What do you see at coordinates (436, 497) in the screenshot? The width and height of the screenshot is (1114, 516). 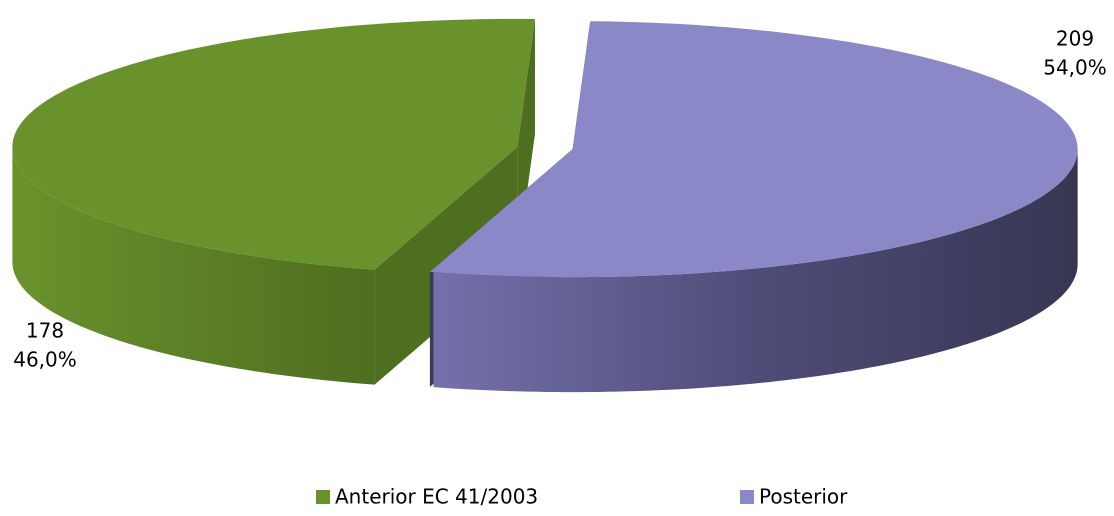 I see `legend-label: Anterior EC 41/2003` at bounding box center [436, 497].